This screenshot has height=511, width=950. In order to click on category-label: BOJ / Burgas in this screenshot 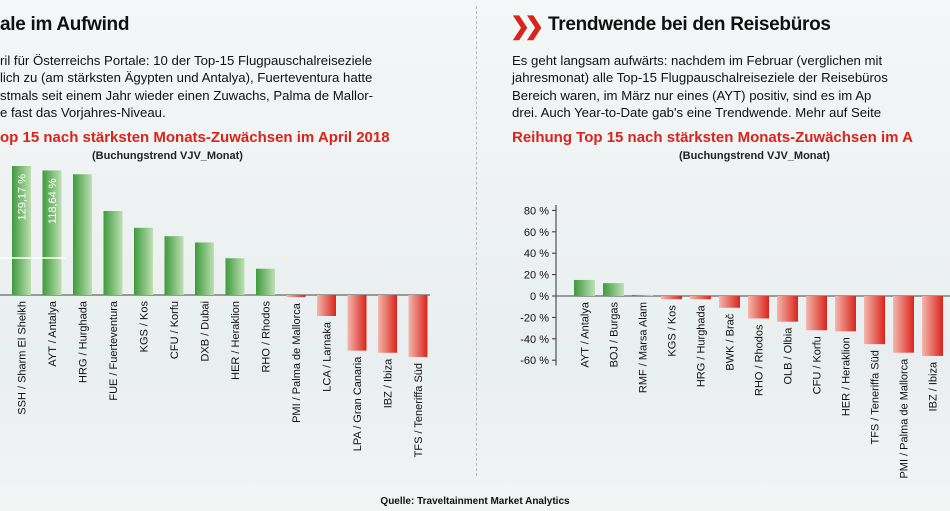, I will do `click(615, 335)`.